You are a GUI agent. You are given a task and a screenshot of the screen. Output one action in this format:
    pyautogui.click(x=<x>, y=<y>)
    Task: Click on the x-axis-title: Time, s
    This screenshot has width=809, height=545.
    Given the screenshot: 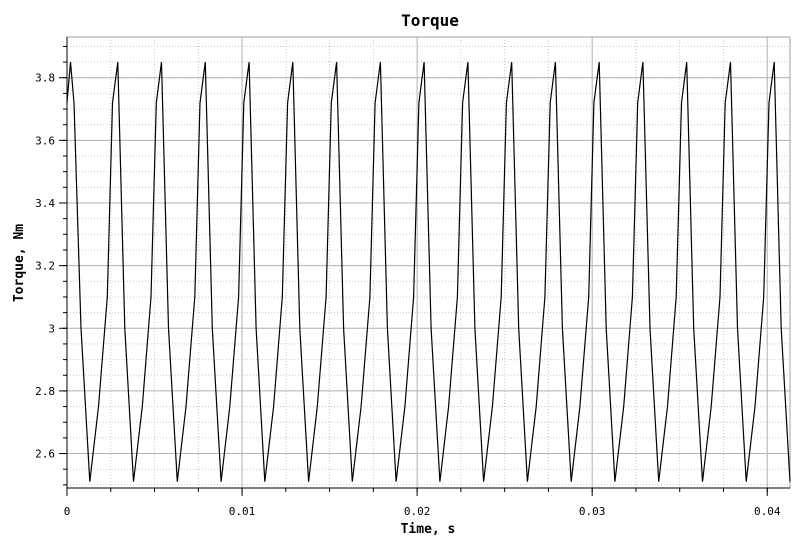 What is the action you would take?
    pyautogui.click(x=428, y=529)
    